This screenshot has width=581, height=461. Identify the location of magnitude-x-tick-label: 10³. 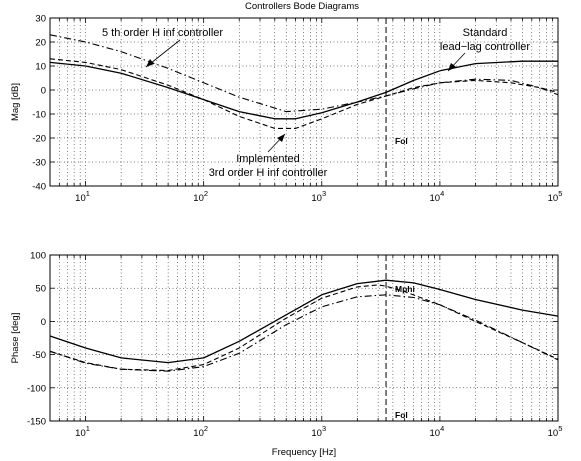
(318, 196).